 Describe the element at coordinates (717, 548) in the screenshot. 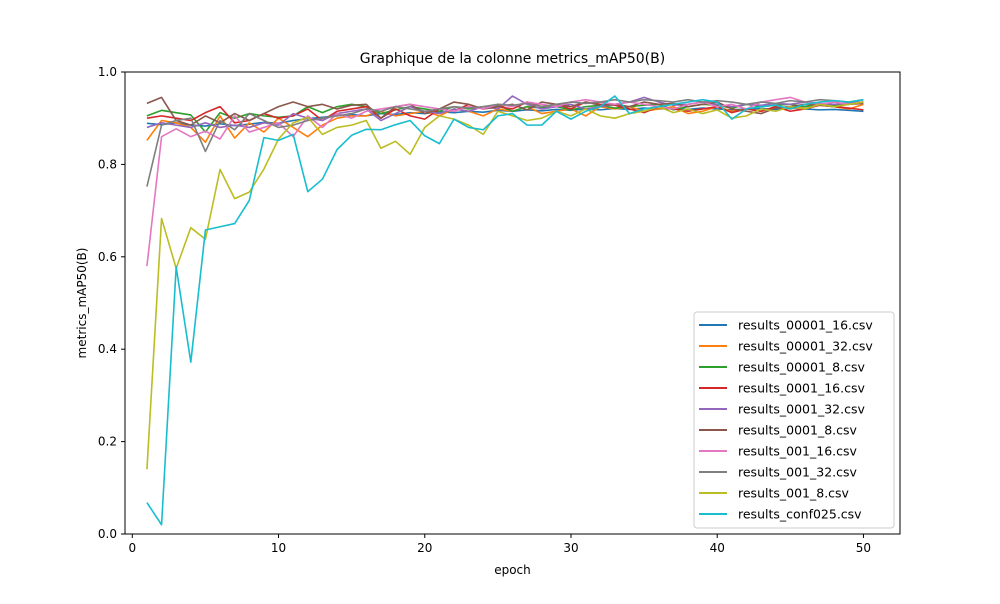

I see `x-tick-label: 40` at that location.